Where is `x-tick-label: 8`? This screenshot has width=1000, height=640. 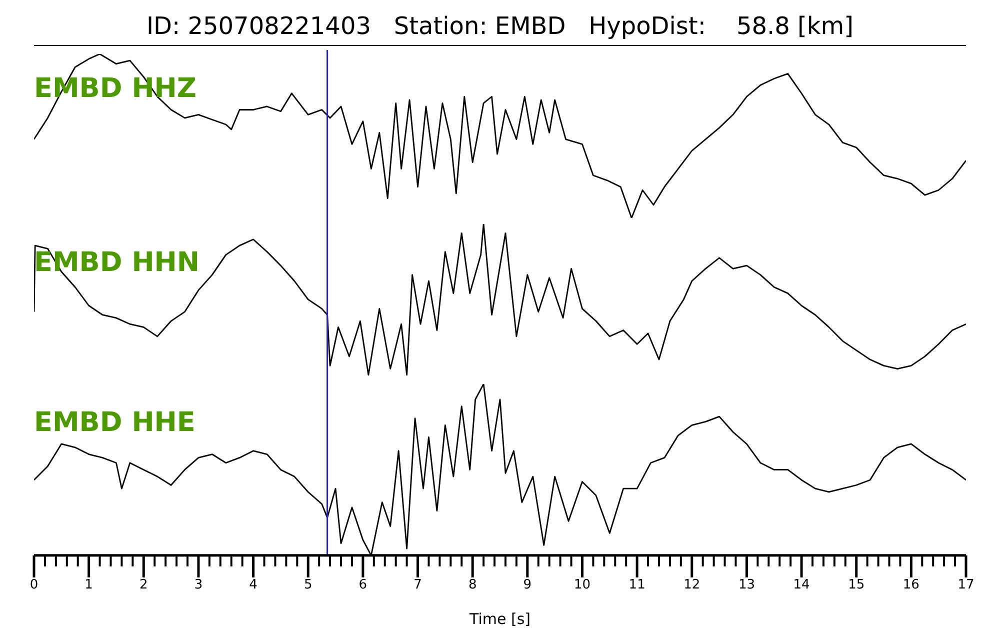
x-tick-label: 8 is located at coordinates (472, 585).